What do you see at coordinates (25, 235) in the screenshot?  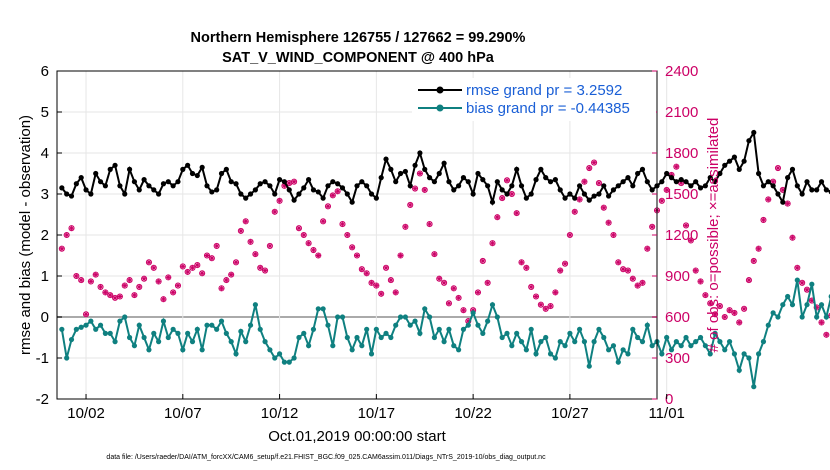 I see `y-axis-label: rmse and bias (model - observation)` at bounding box center [25, 235].